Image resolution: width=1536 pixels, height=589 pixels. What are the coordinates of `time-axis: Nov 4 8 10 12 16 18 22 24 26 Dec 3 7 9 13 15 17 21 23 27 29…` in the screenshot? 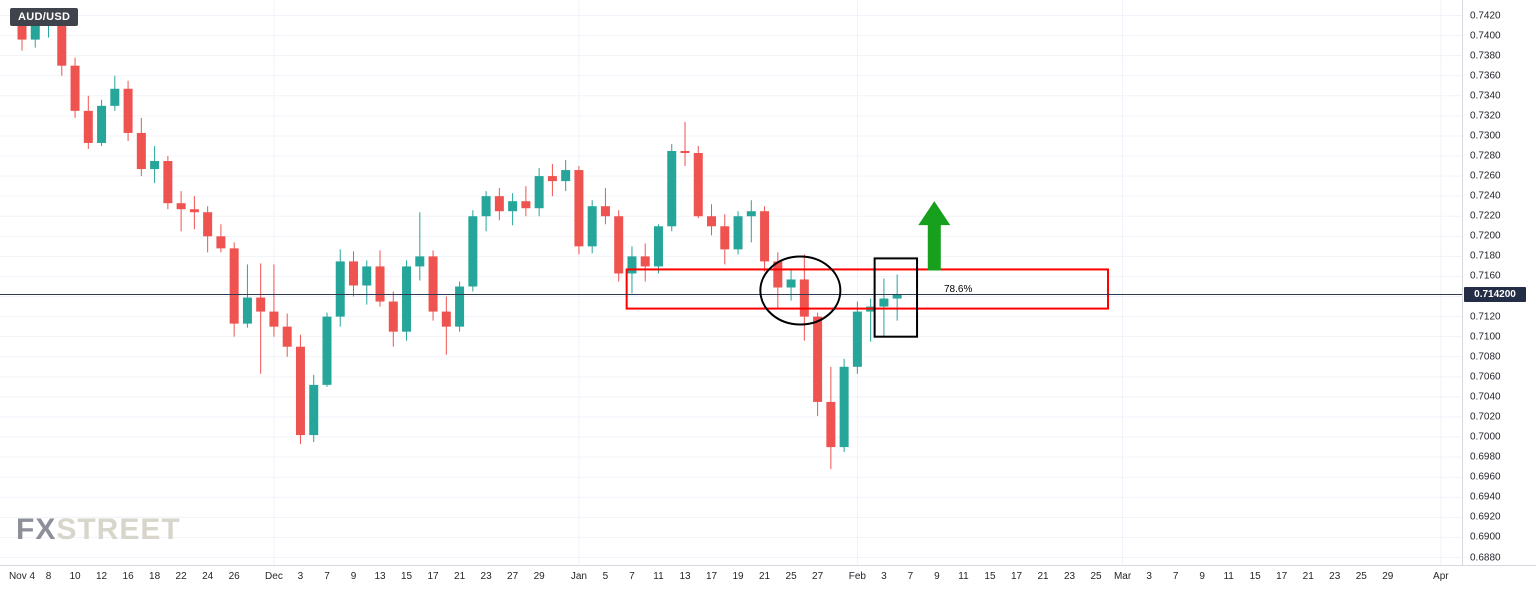 It's located at (768, 577).